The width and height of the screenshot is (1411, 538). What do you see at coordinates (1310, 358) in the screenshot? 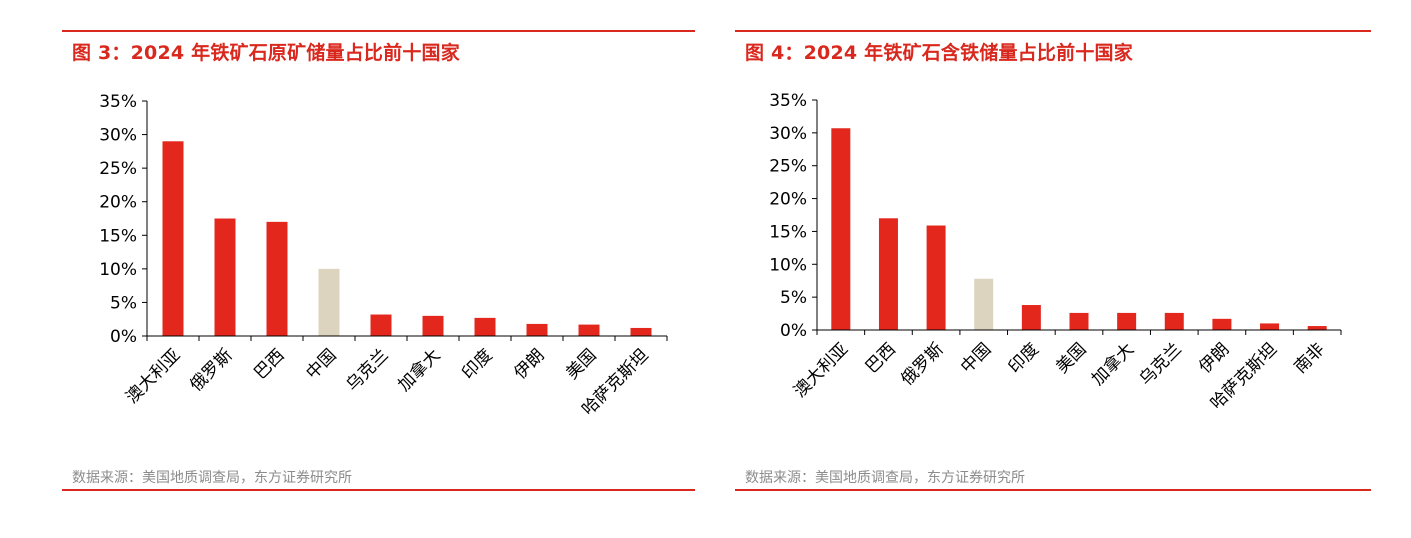
I see `x-tick-label: 南非` at bounding box center [1310, 358].